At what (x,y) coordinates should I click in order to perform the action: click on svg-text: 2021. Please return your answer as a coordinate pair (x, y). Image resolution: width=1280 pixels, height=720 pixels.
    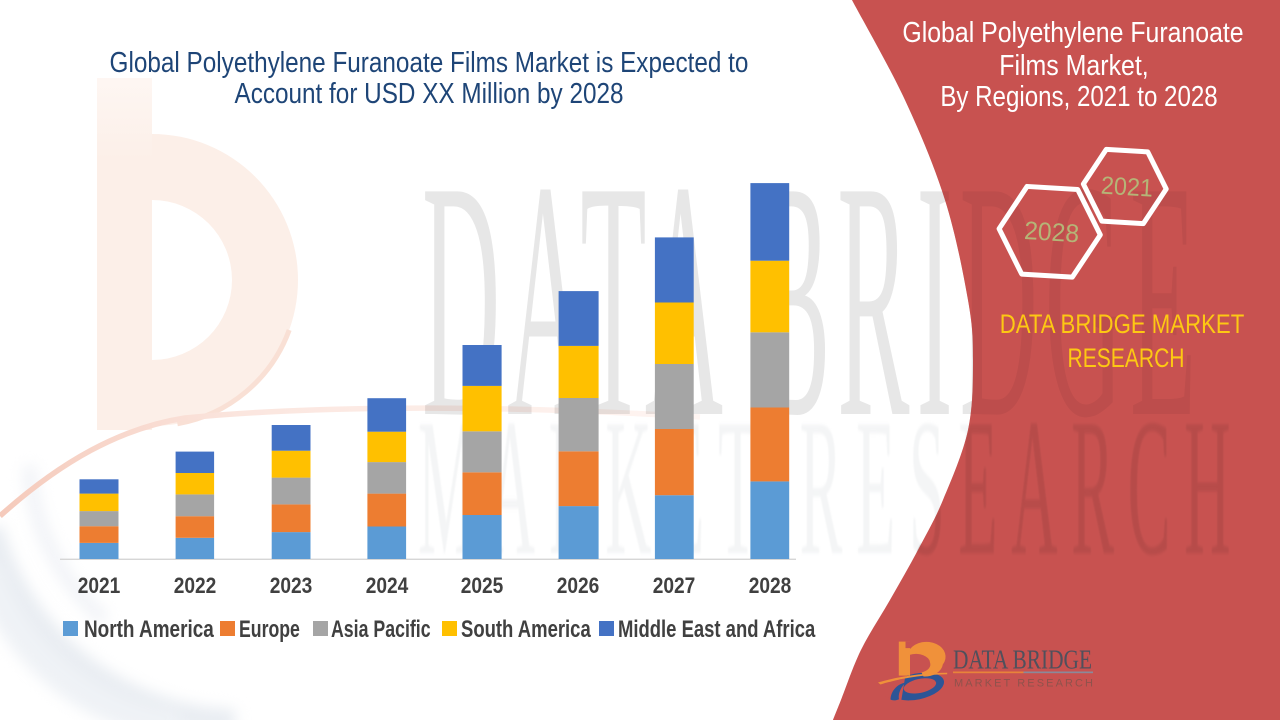
    Looking at the image, I should click on (1127, 187).